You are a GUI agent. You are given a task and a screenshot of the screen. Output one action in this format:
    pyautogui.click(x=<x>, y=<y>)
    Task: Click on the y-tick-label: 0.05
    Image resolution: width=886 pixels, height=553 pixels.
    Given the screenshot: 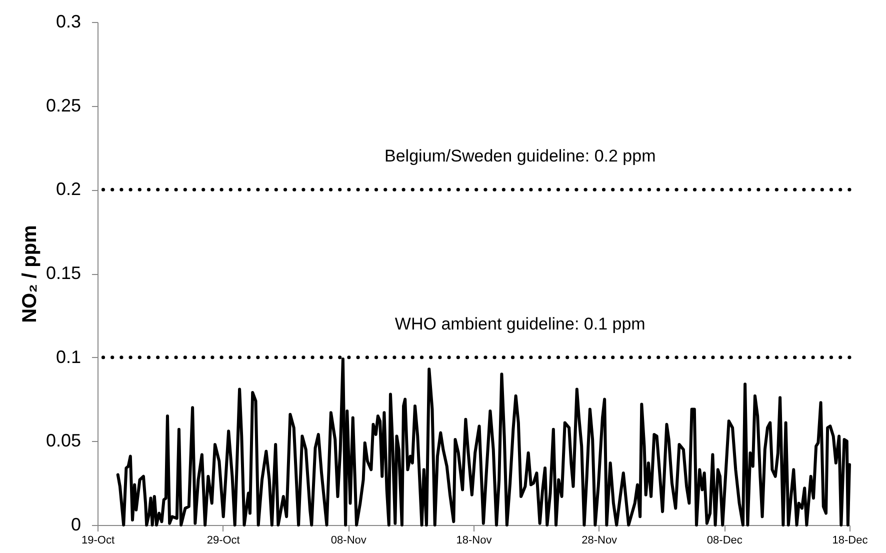 What is the action you would take?
    pyautogui.click(x=63, y=440)
    